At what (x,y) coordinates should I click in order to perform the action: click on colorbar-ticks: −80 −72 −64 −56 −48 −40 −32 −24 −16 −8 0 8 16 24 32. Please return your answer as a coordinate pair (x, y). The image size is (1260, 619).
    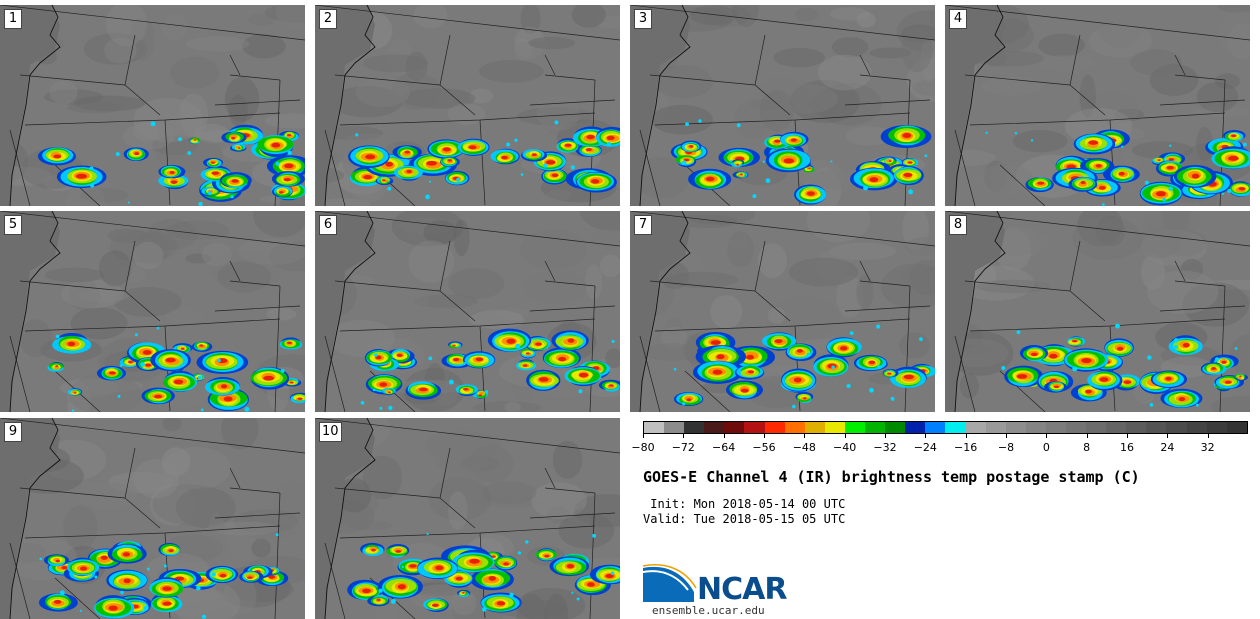
    Looking at the image, I should click on (939, 446).